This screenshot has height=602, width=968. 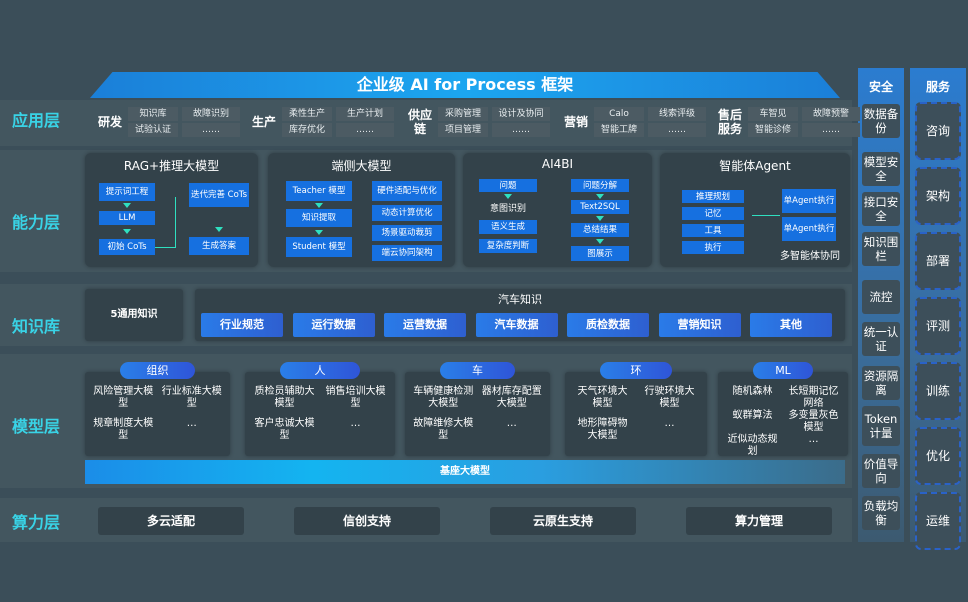 What do you see at coordinates (937, 87) in the screenshot?
I see `services-title: 服务` at bounding box center [937, 87].